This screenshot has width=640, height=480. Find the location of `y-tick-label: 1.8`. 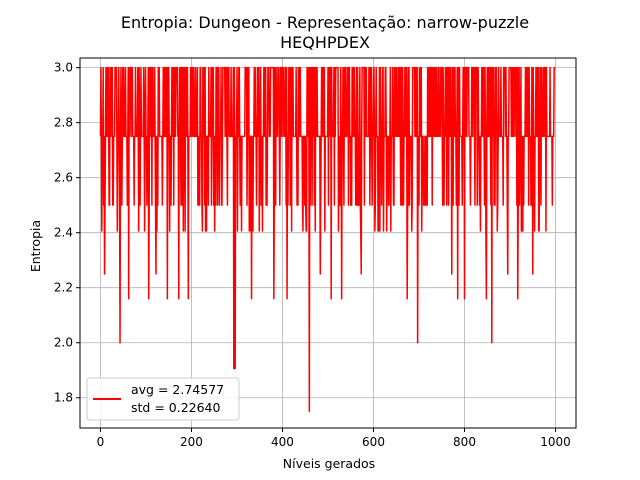

y-tick-label: 1.8 is located at coordinates (63, 398).